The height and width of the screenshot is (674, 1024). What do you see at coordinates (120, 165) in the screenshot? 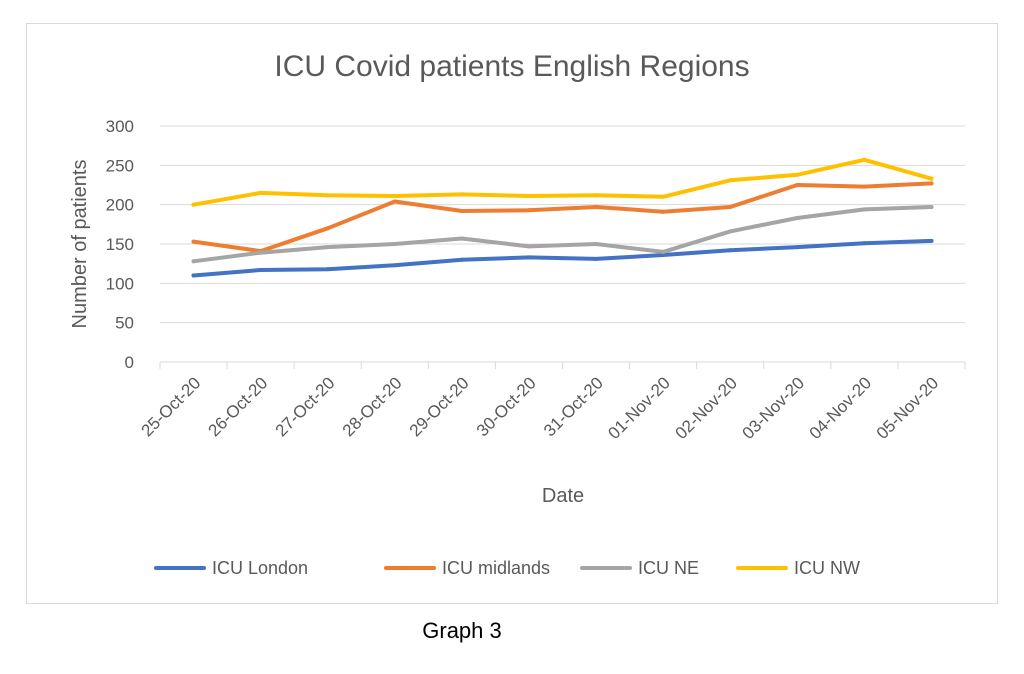
I see `y-tick-label: 250` at bounding box center [120, 165].